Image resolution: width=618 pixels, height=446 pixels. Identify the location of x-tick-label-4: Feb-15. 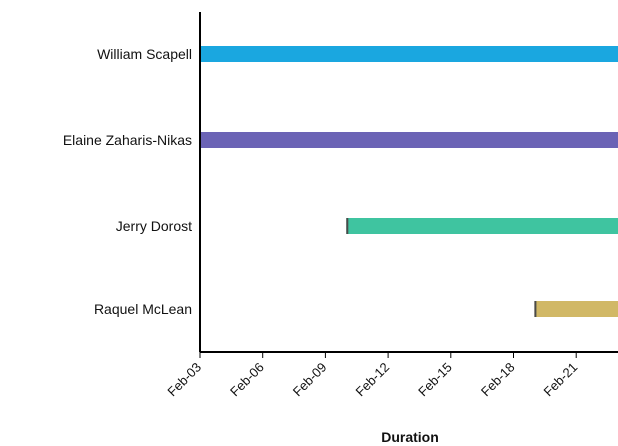
(435, 380).